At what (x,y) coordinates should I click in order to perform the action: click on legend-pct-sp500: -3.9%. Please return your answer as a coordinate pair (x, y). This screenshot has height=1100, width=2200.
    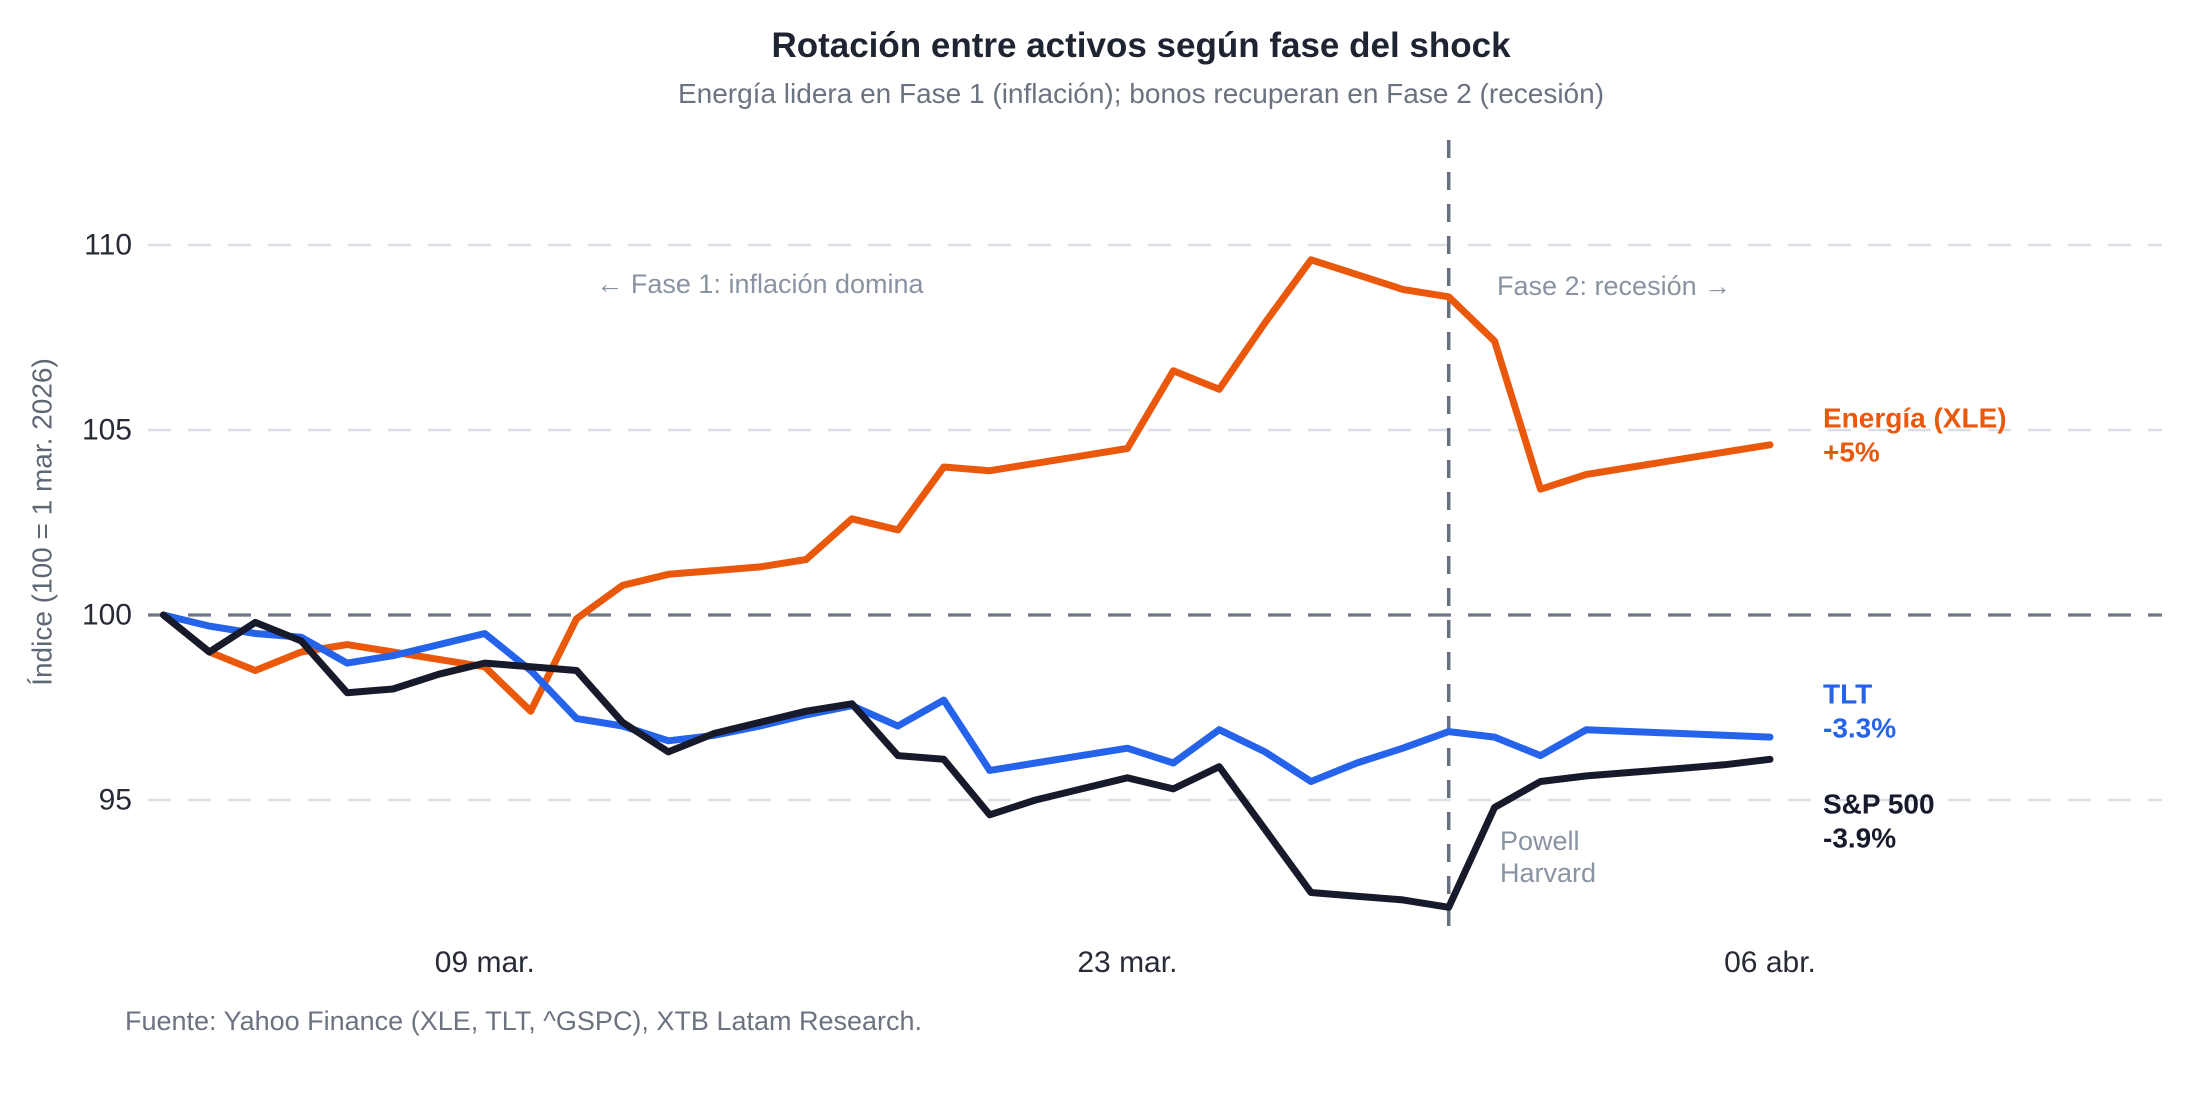
    Looking at the image, I should click on (1859, 838).